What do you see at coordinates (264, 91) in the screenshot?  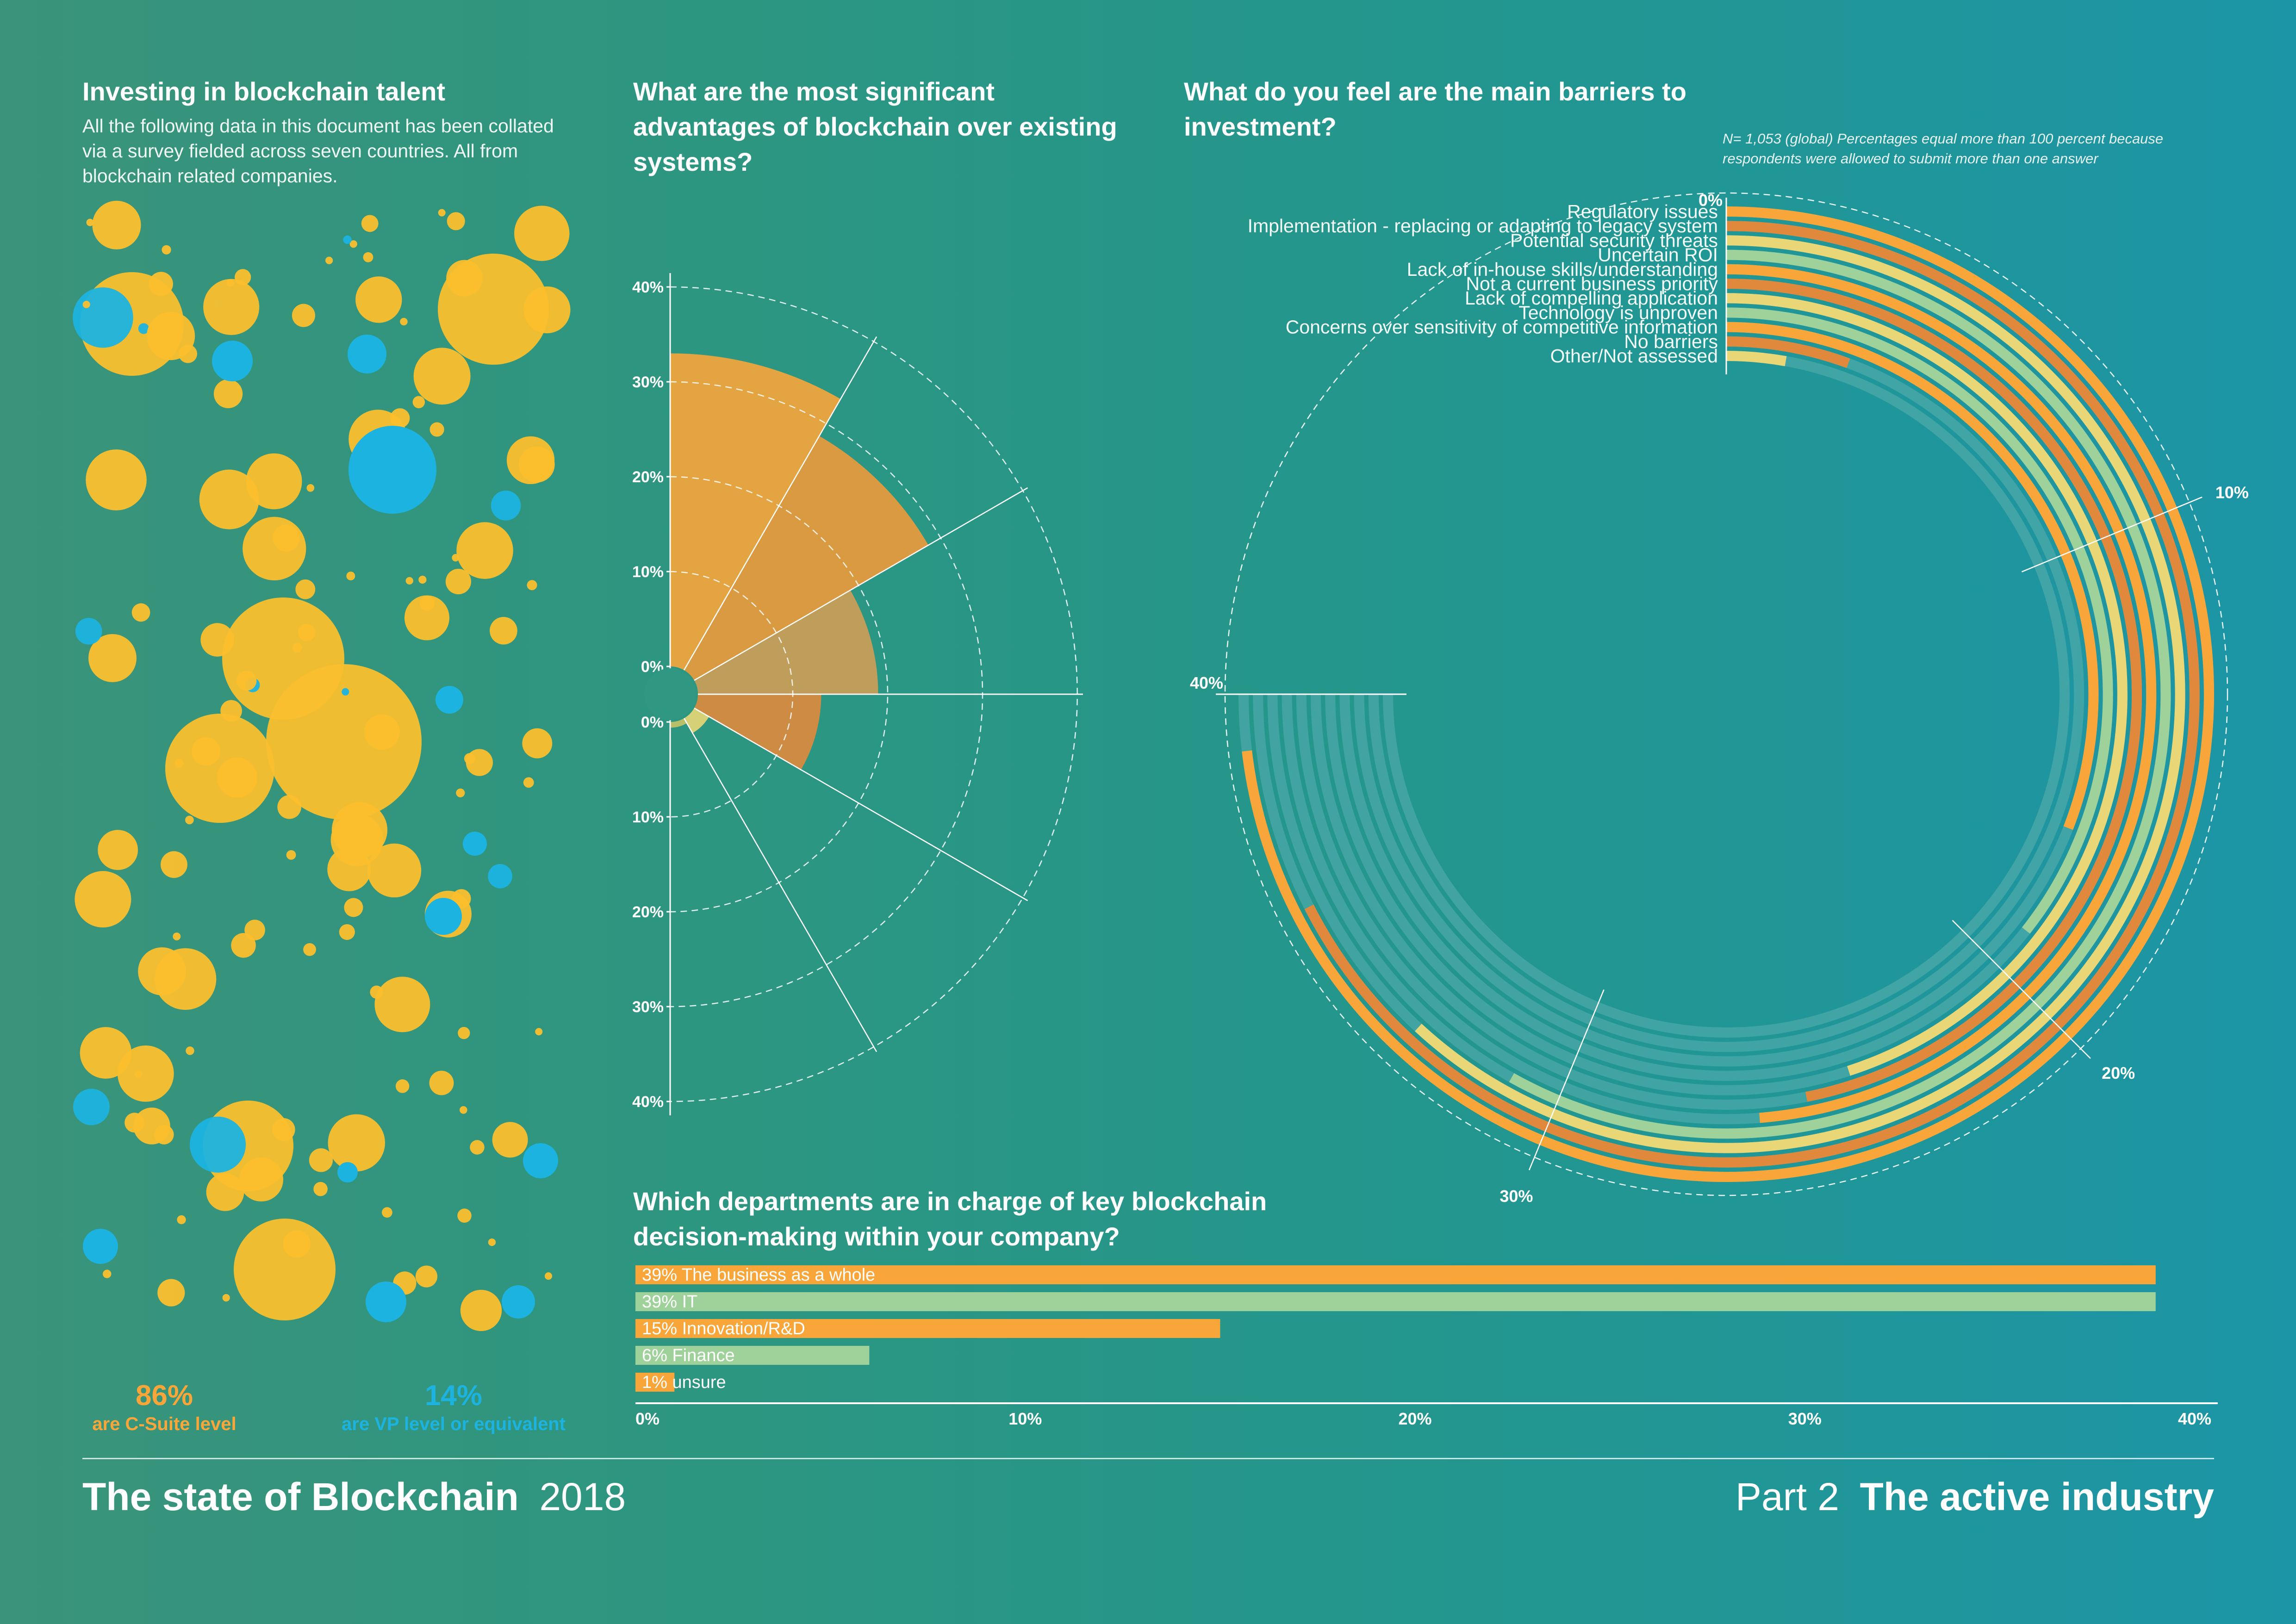 I see `talent-title: Investing in blockchain talent` at bounding box center [264, 91].